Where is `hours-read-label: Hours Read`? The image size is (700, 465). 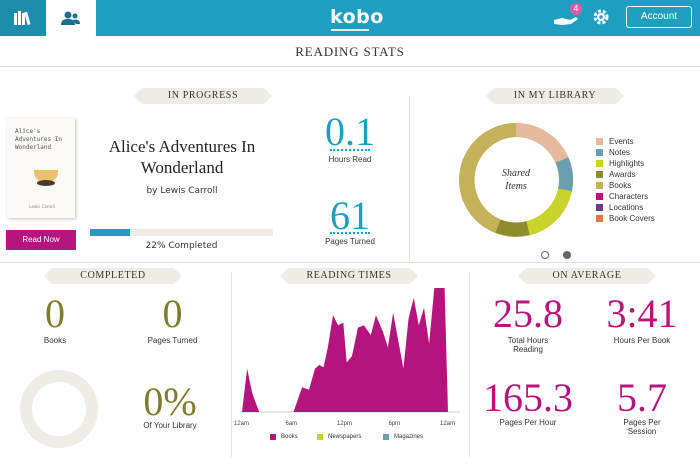 hours-read-label: Hours Read is located at coordinates (350, 159).